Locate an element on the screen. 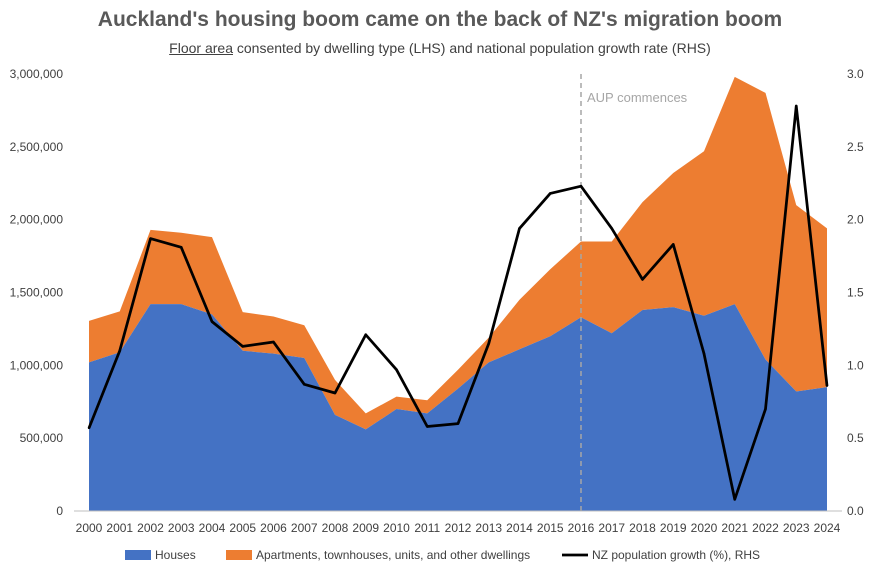 This screenshot has width=880, height=574. aup-annotation-label: AUP commences is located at coordinates (637, 97).